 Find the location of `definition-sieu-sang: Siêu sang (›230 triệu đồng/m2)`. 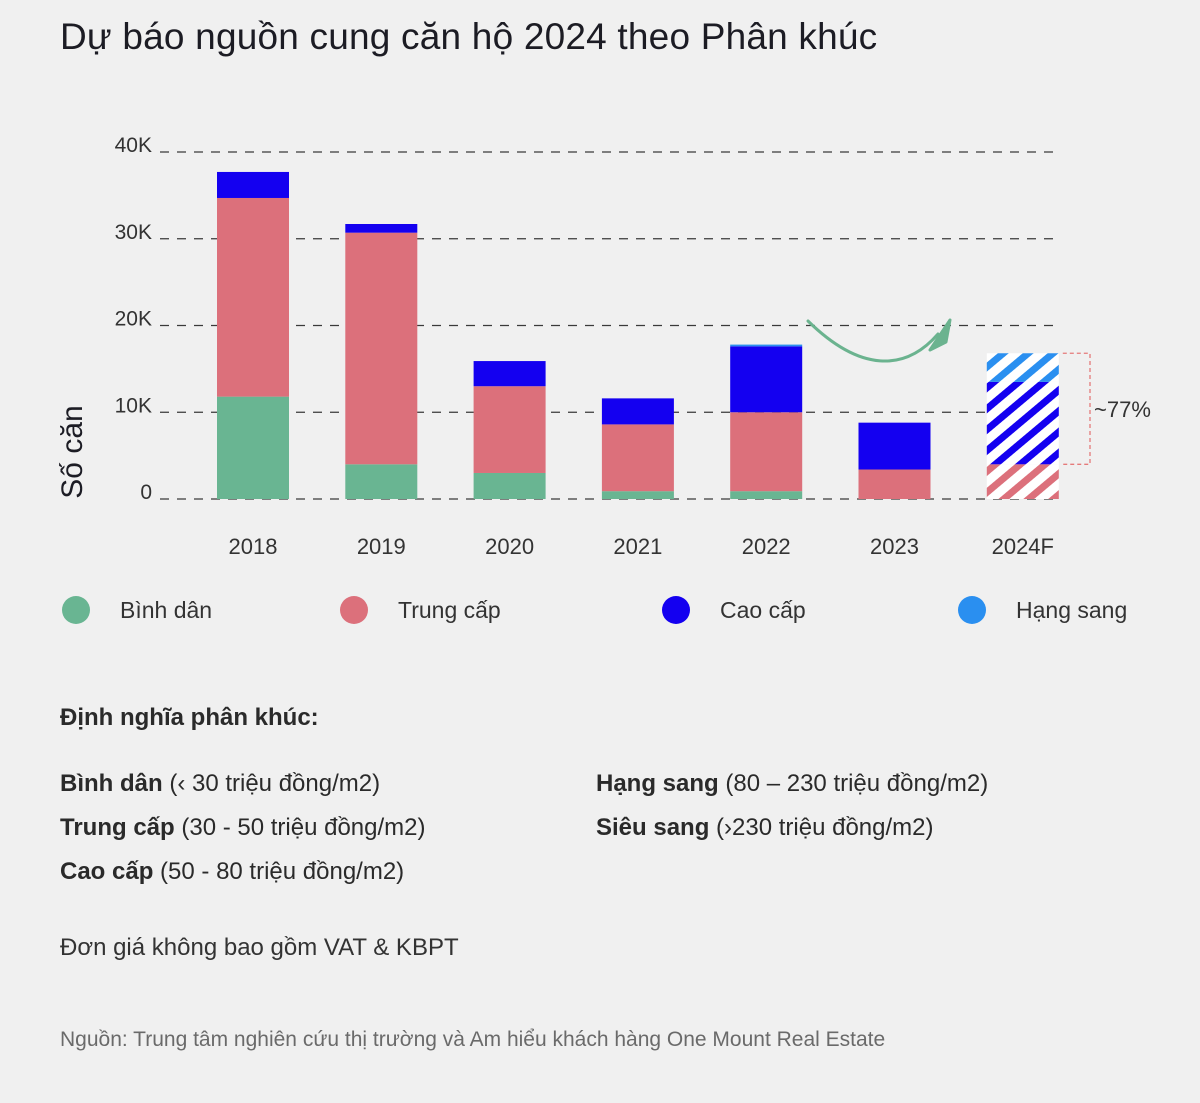

definition-sieu-sang: Siêu sang (›230 triệu đồng/m2) is located at coordinates (765, 828).